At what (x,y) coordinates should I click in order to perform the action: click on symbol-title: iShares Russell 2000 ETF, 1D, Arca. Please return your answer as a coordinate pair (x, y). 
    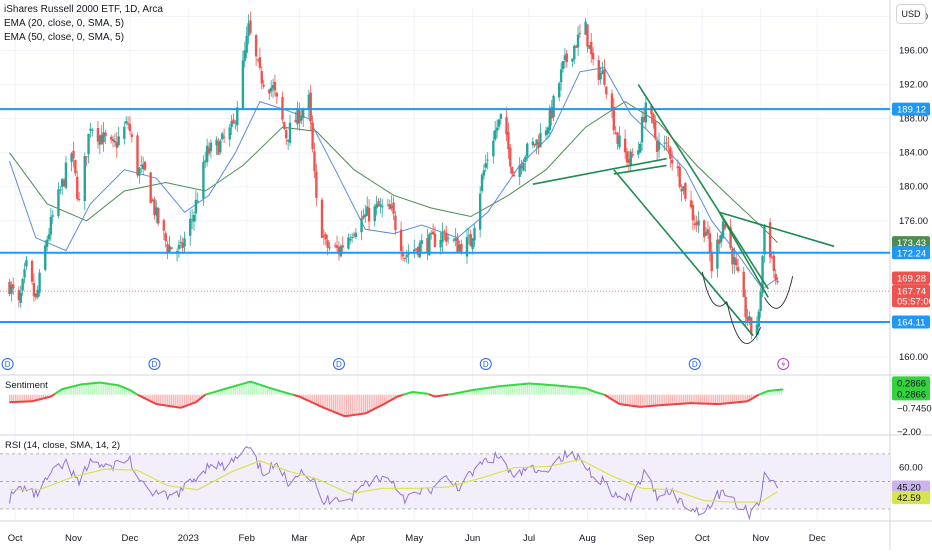
    Looking at the image, I should click on (83, 9).